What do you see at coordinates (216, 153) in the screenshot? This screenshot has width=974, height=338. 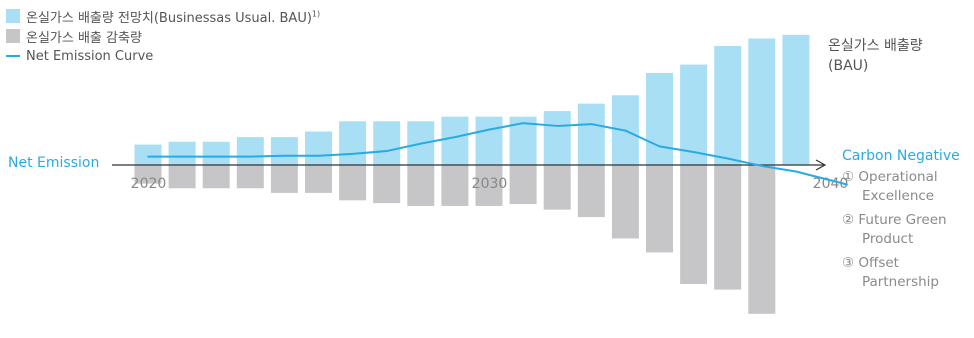 I see `bau-bar-2022` at bounding box center [216, 153].